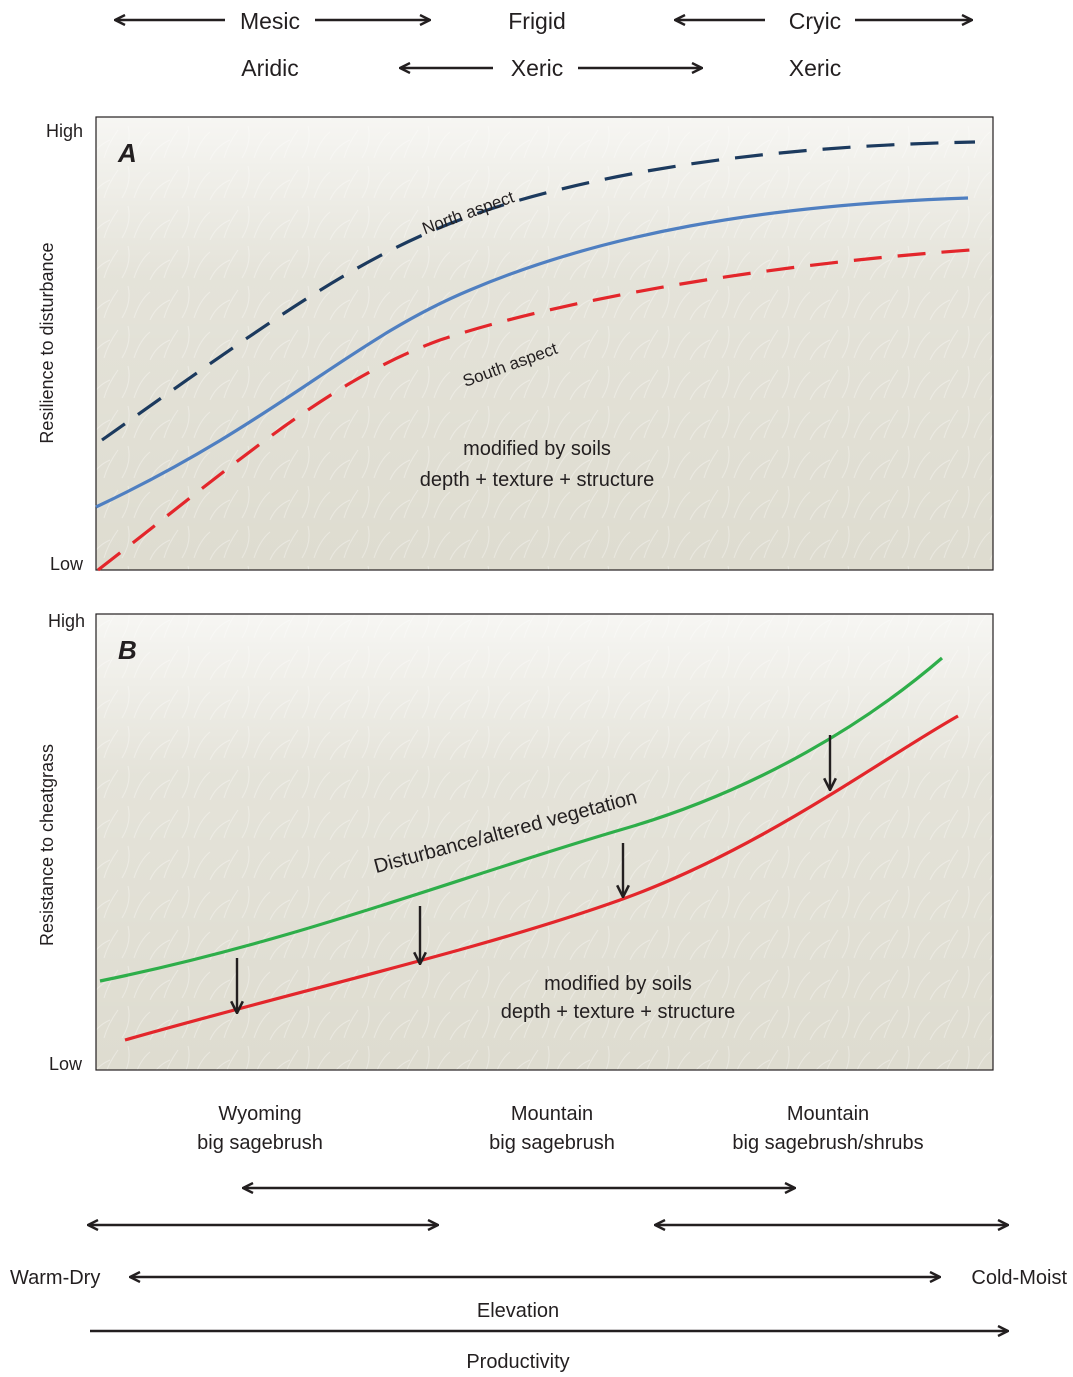  I want to click on panel-b-soils-line1: modified by soils, so click(618, 984).